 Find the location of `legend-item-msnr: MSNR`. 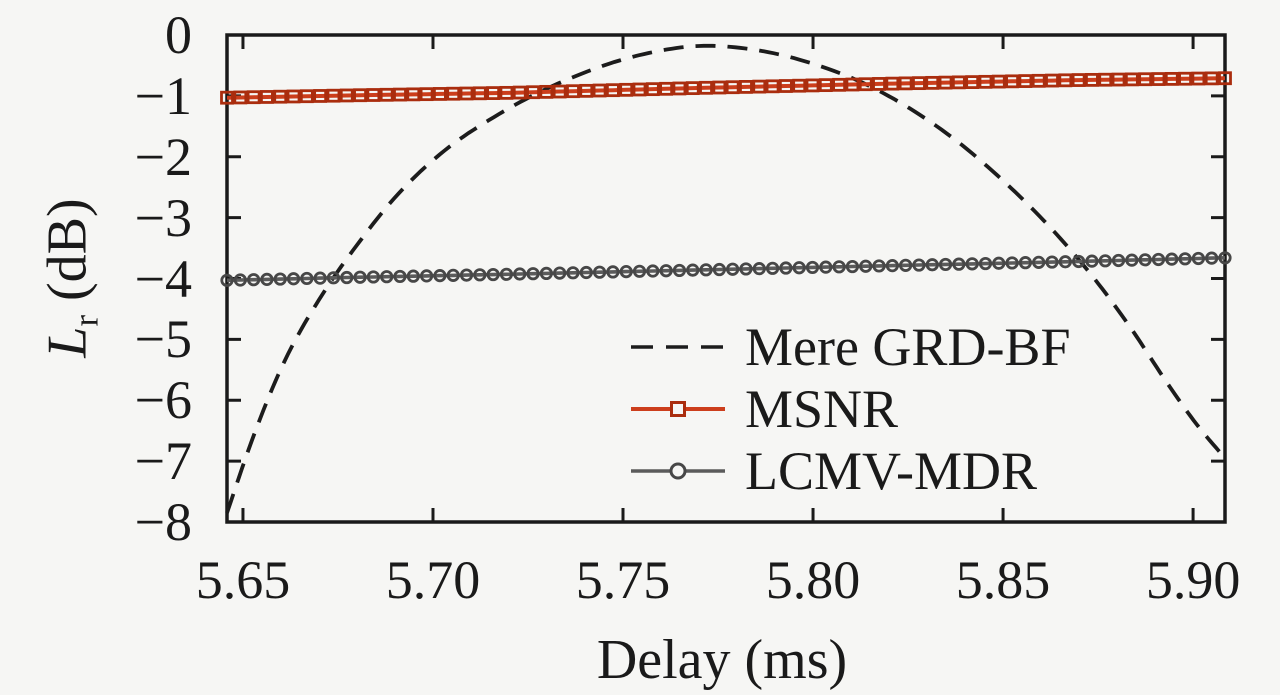

legend-item-msnr: MSNR is located at coordinates (849, 409).